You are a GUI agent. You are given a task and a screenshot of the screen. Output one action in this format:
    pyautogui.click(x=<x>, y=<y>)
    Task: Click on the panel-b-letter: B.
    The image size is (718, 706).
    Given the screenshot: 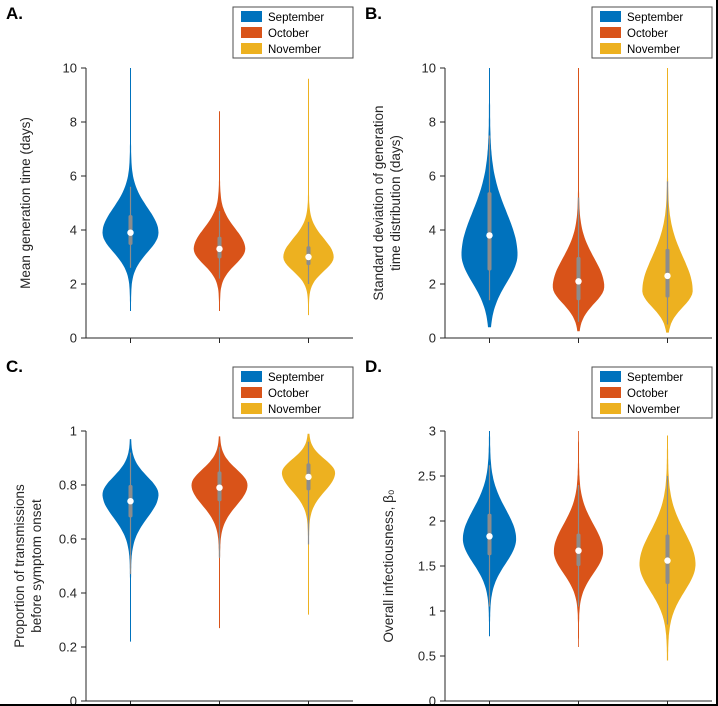 What is the action you would take?
    pyautogui.click(x=373, y=13)
    